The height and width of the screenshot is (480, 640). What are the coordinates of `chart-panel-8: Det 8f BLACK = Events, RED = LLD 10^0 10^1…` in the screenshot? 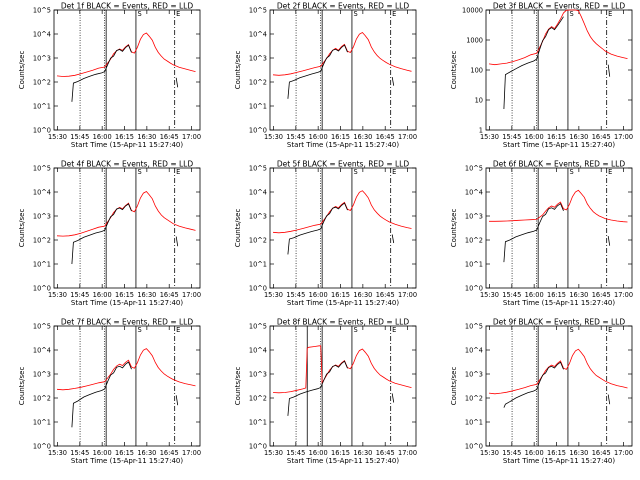 It's located at (325, 392).